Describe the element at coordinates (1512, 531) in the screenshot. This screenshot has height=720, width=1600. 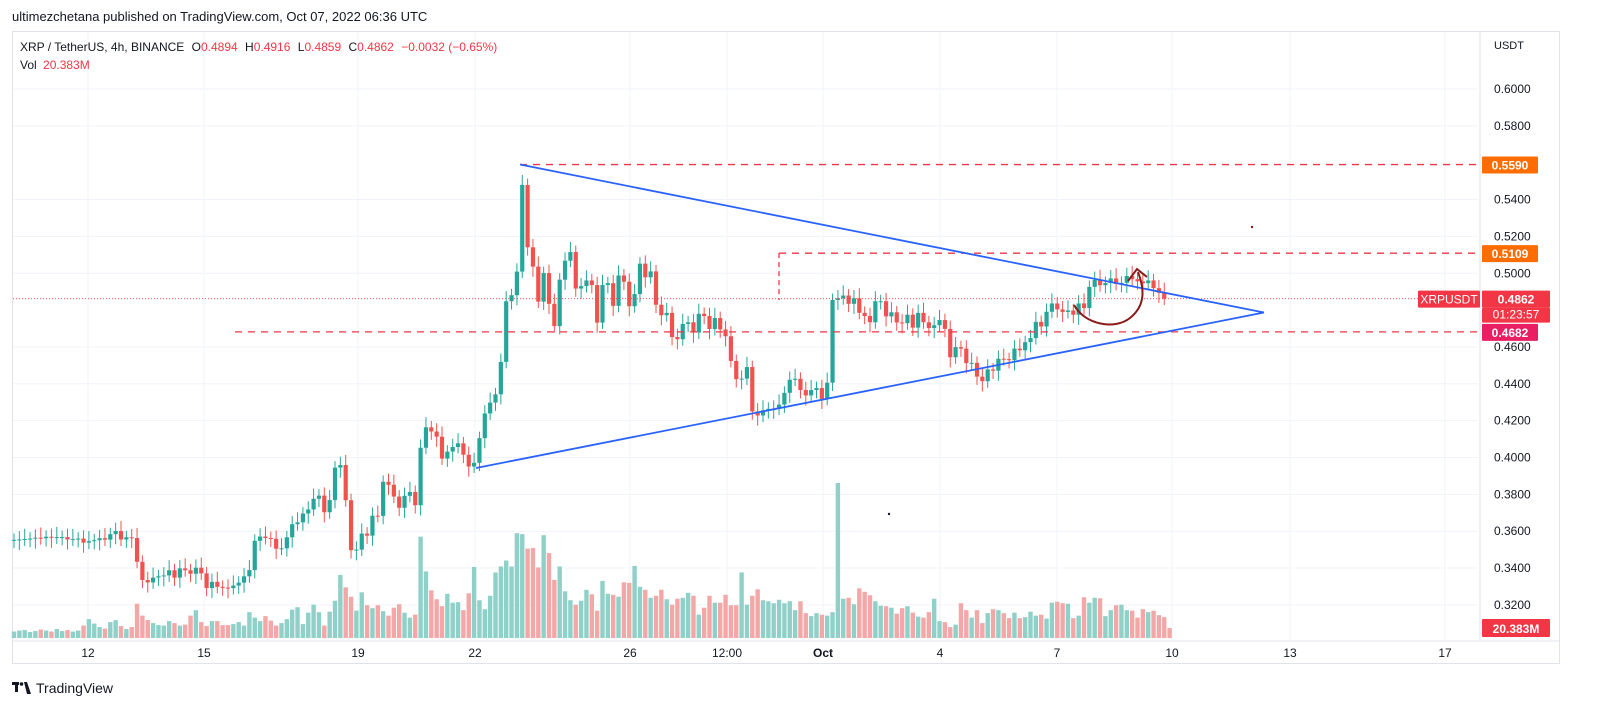
I see `y-tick-label: 0.3600` at that location.